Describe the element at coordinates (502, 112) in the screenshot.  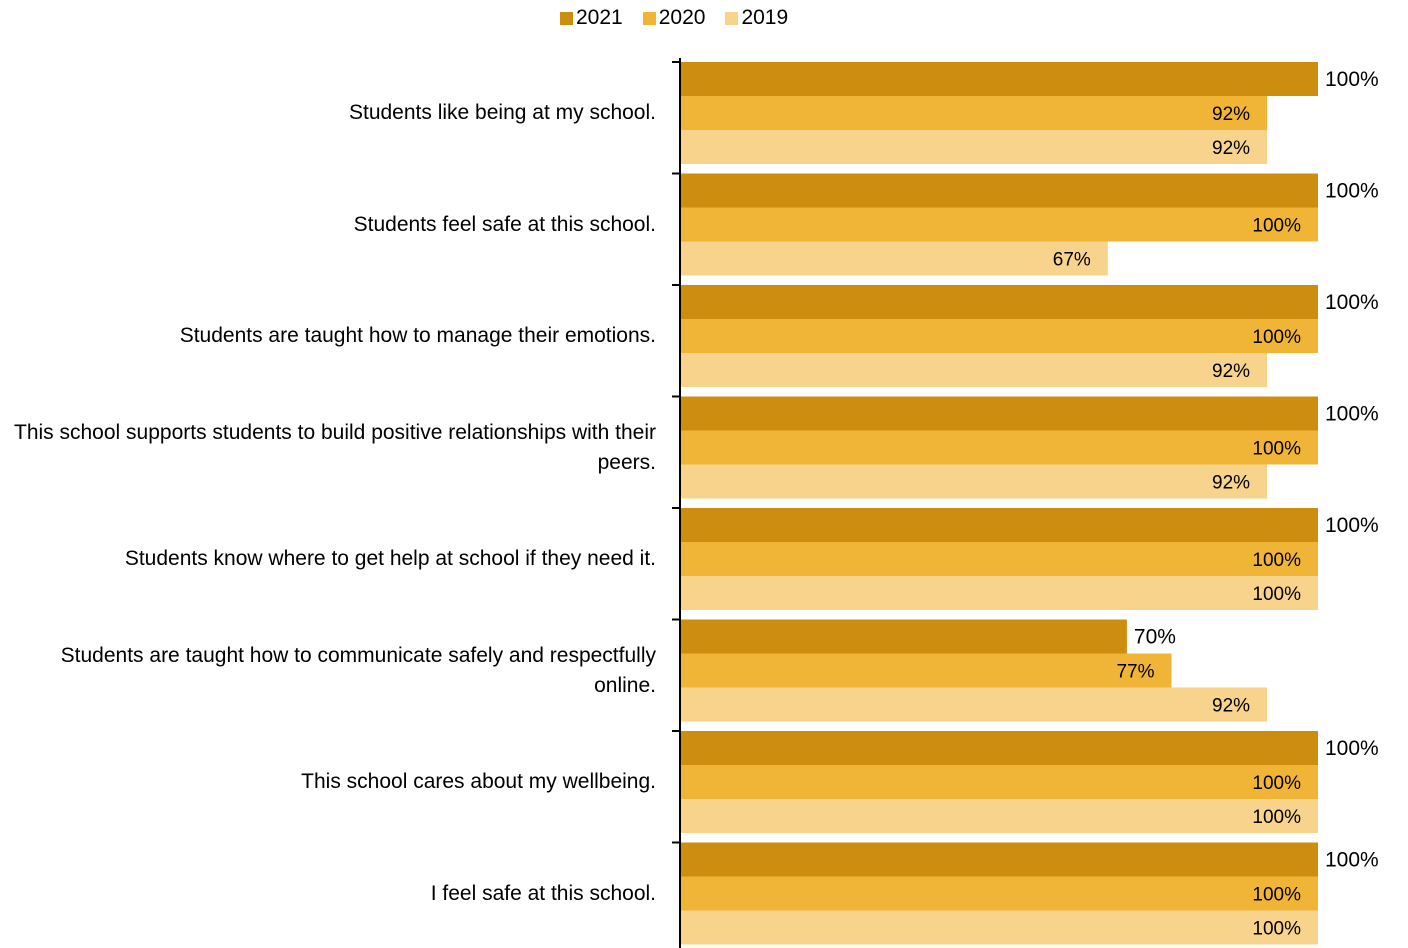
I see `category-label-0: Students like being at my school.` at that location.